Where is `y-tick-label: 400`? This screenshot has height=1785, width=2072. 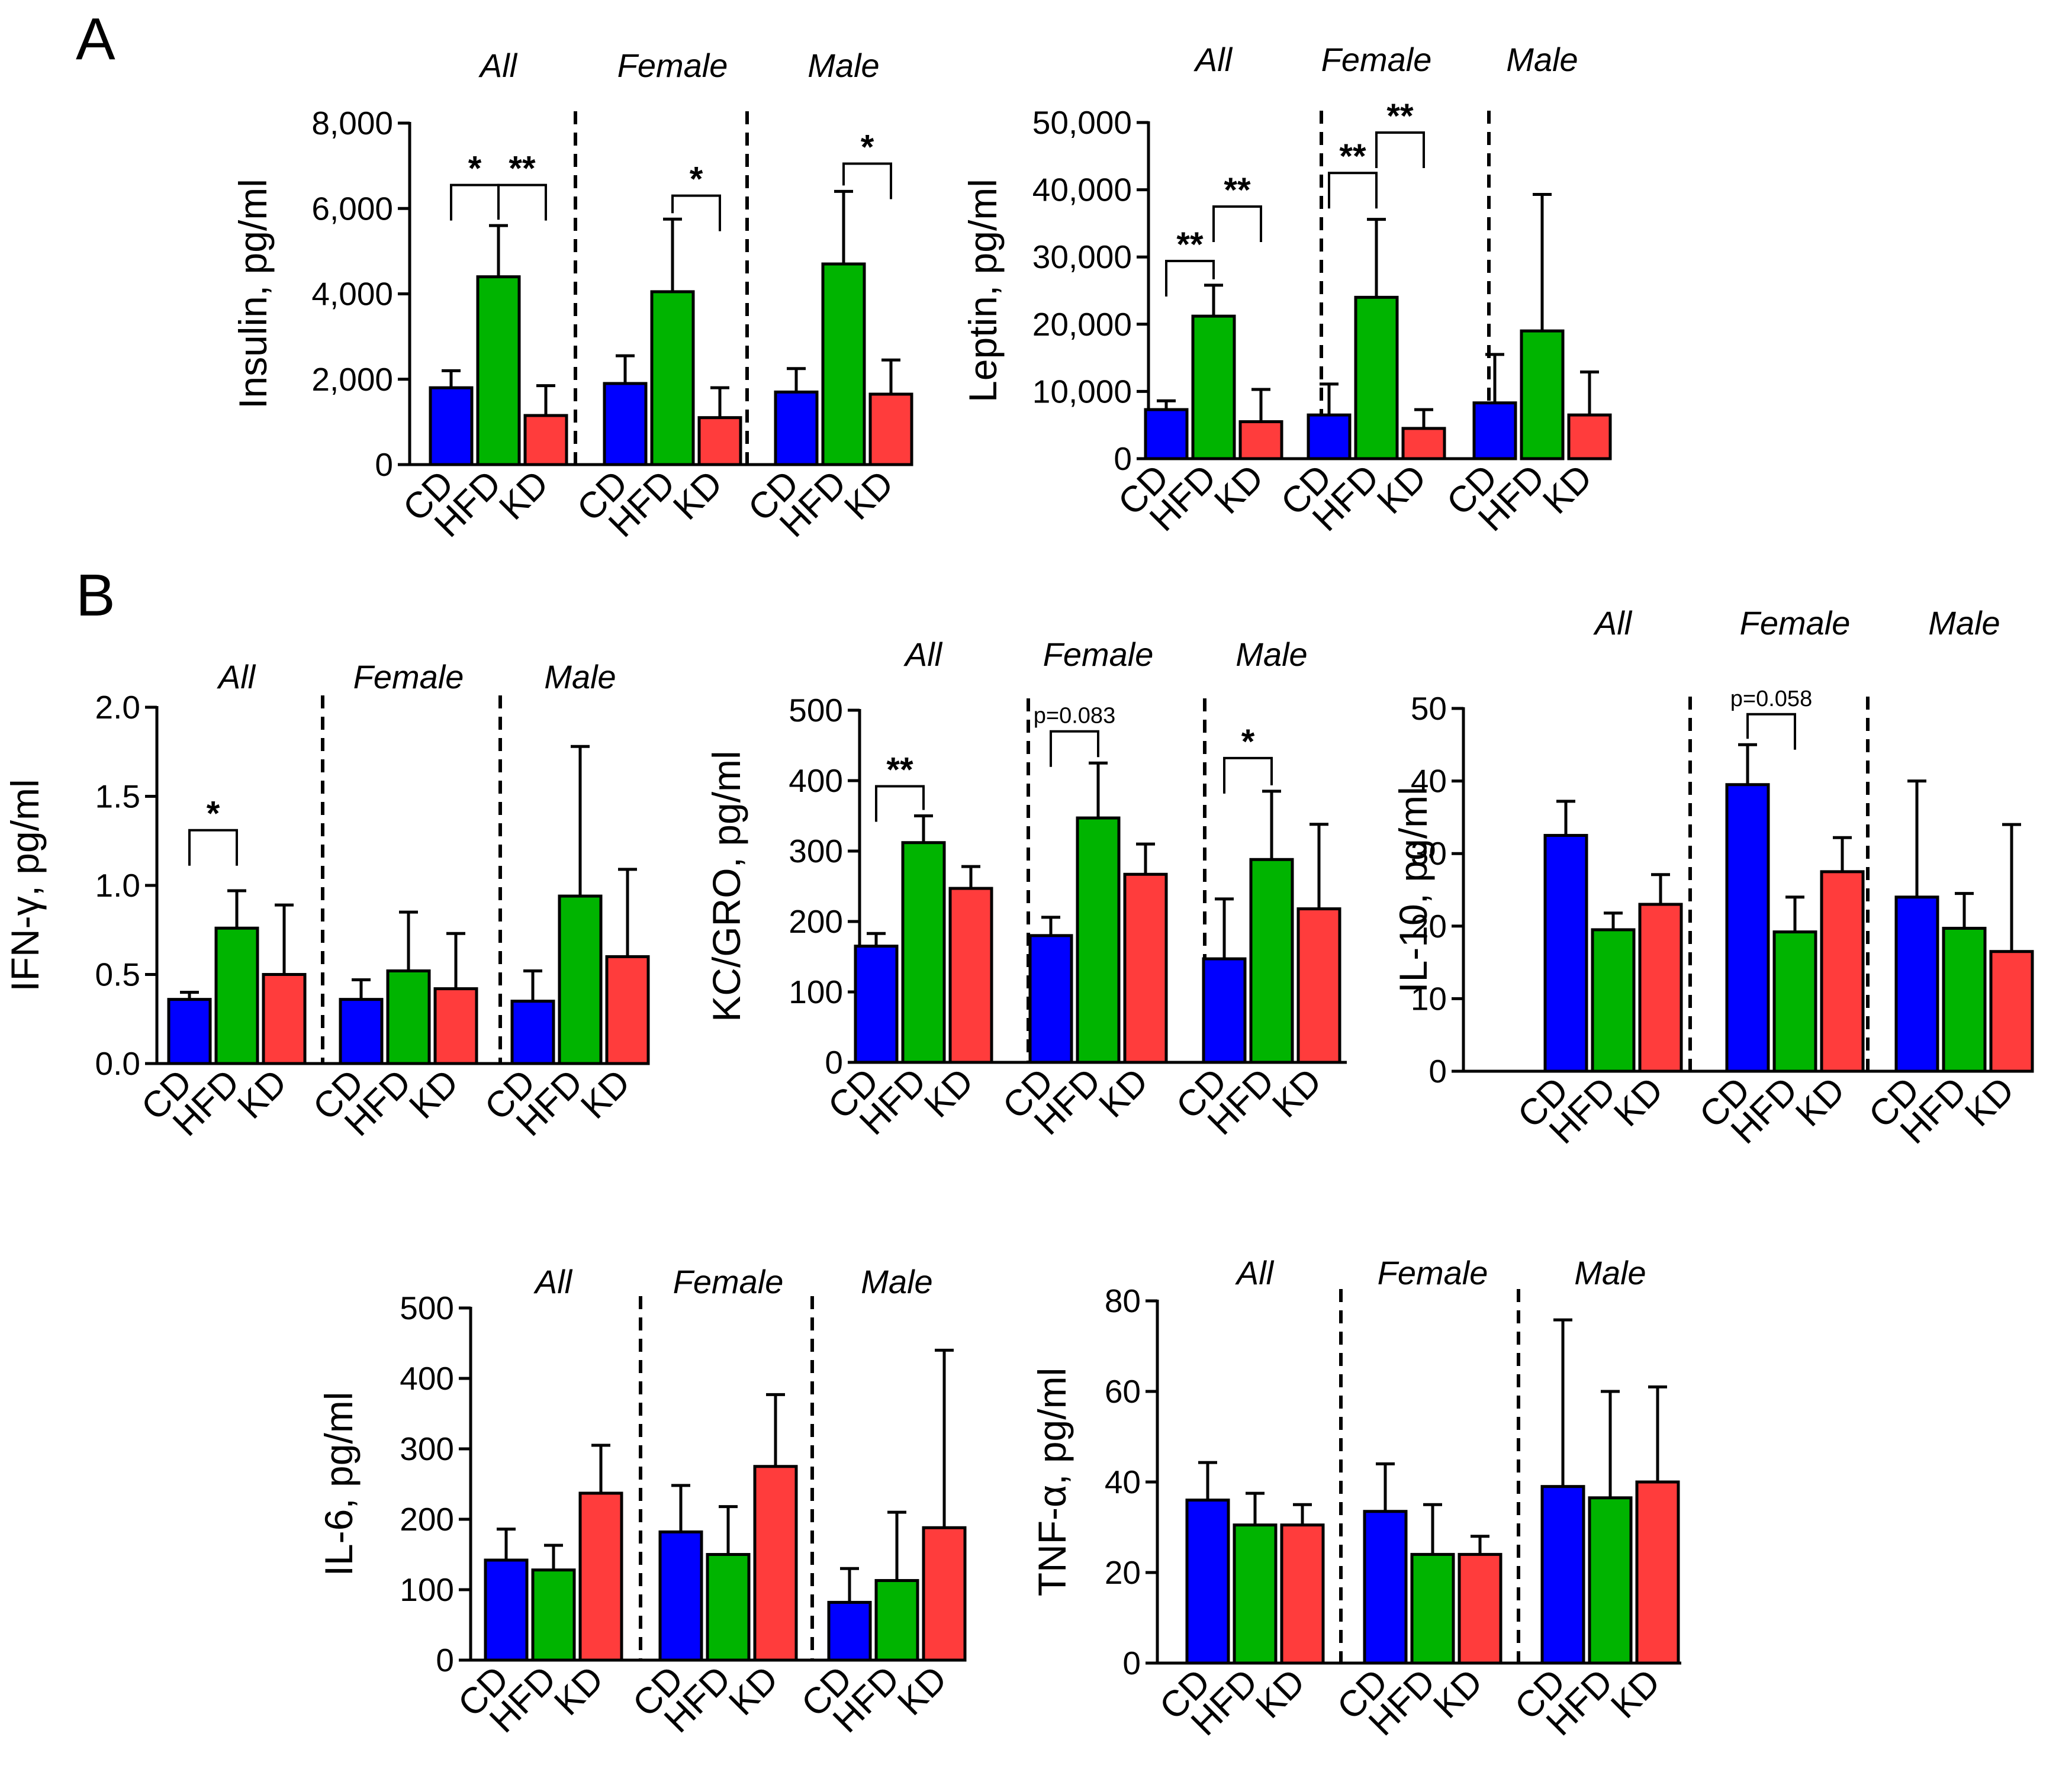
y-tick-label: 400 is located at coordinates (816, 780).